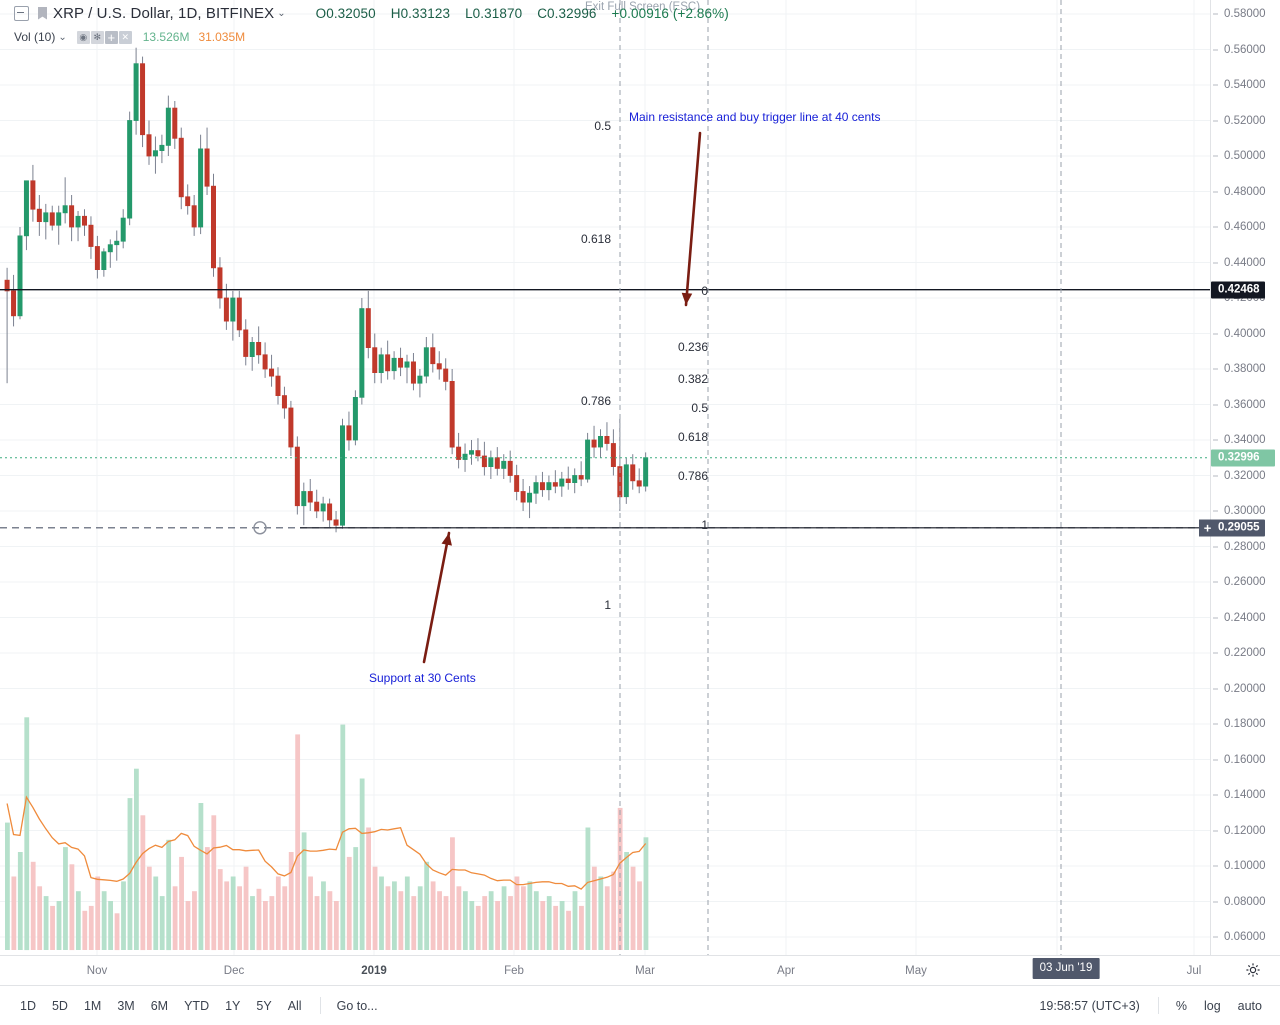 This screenshot has height=1025, width=1280. Describe the element at coordinates (916, 971) in the screenshot. I see `time-tick-label: May` at that location.